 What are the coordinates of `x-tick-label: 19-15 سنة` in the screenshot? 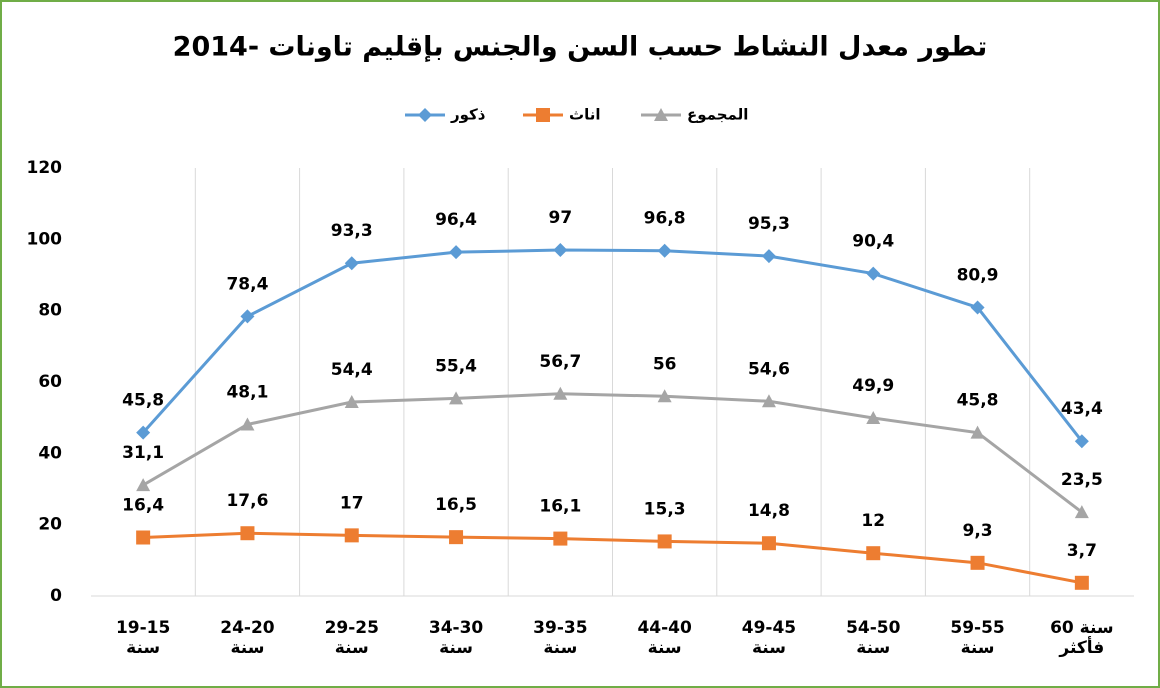 It's located at (143, 638).